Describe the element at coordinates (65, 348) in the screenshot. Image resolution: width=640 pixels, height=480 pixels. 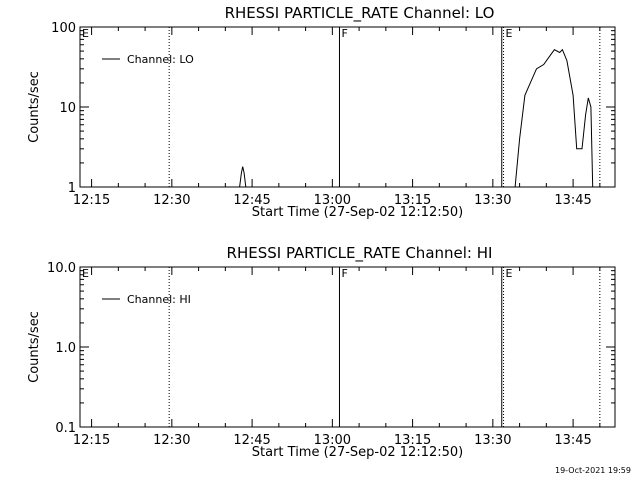
I see `y-tick-label: 1.0` at that location.